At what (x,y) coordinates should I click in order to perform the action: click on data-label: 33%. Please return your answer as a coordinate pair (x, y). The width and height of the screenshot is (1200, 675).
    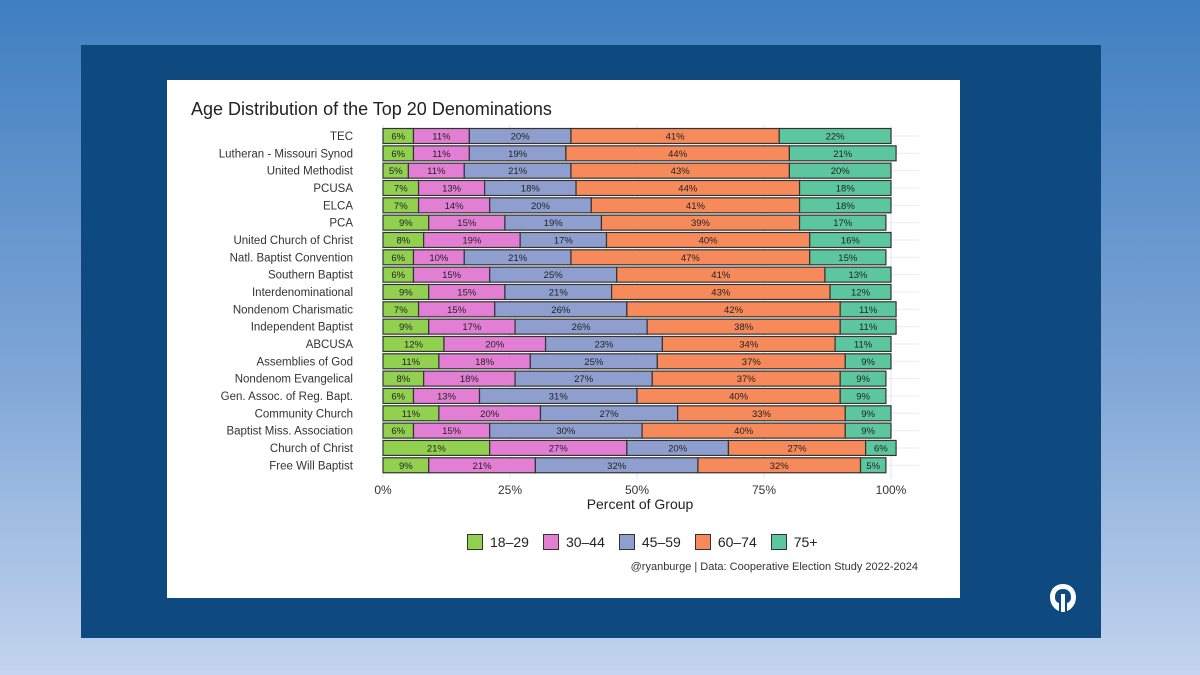
    Looking at the image, I should click on (762, 414).